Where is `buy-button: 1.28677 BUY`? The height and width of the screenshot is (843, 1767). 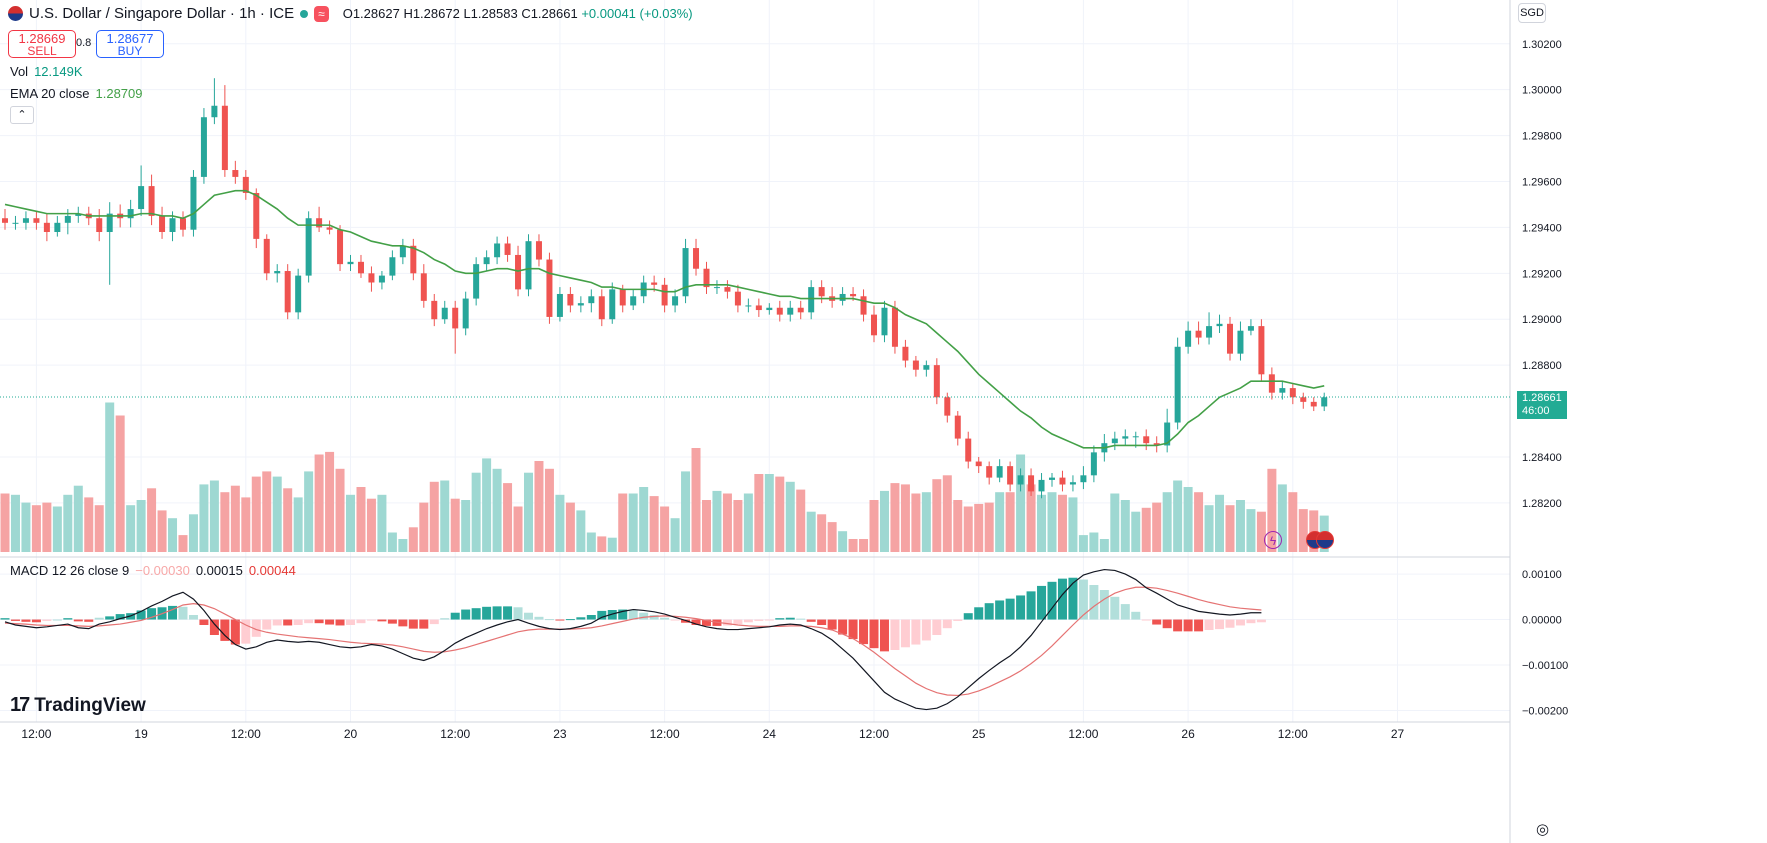
buy-button: 1.28677 BUY is located at coordinates (130, 44).